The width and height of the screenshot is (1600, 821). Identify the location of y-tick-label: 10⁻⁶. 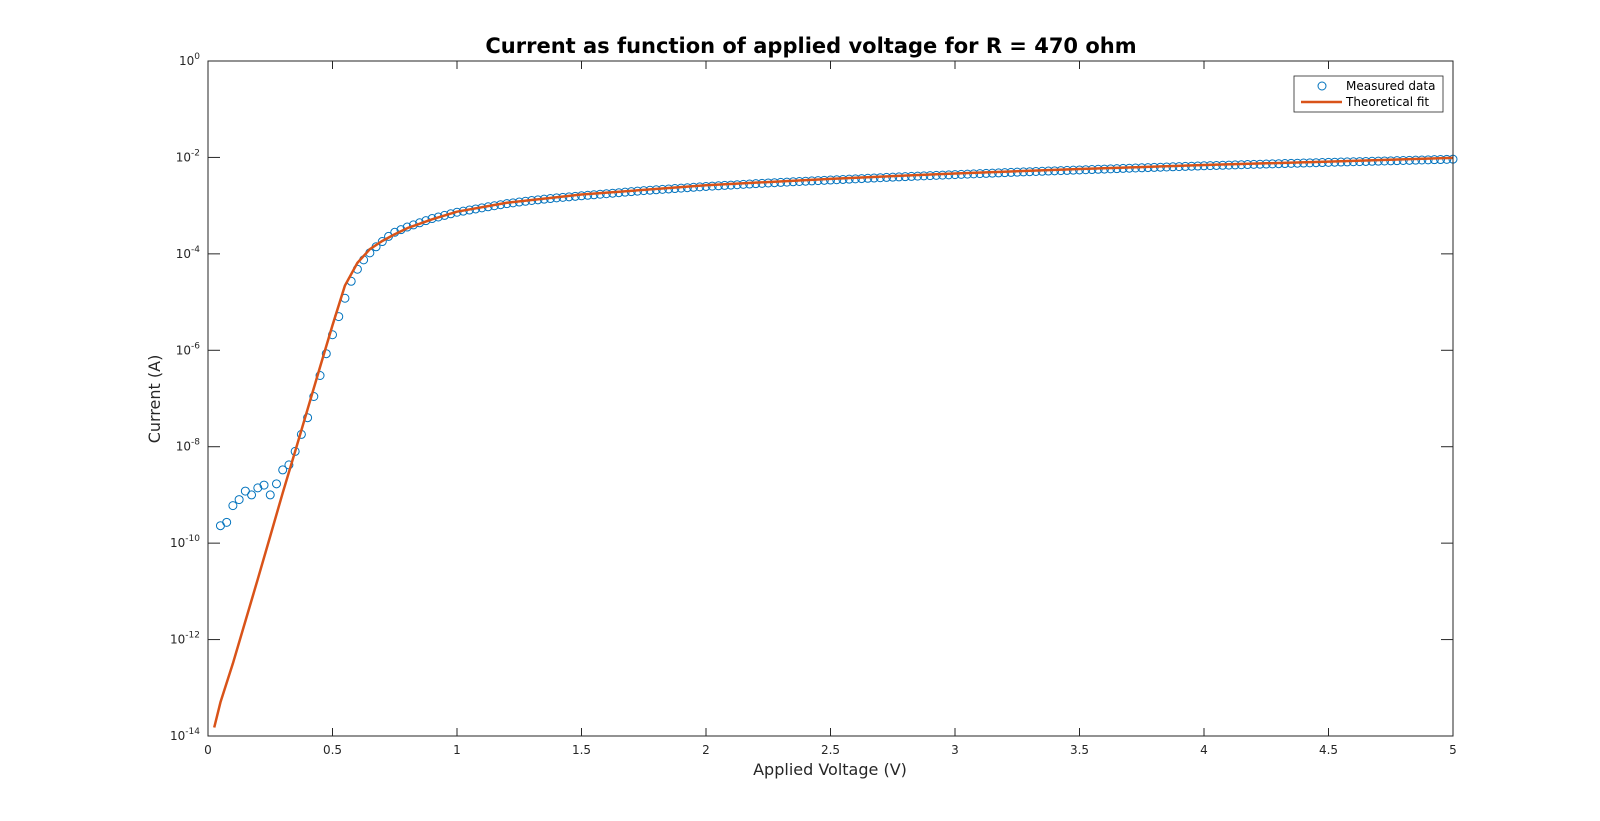
(188, 349).